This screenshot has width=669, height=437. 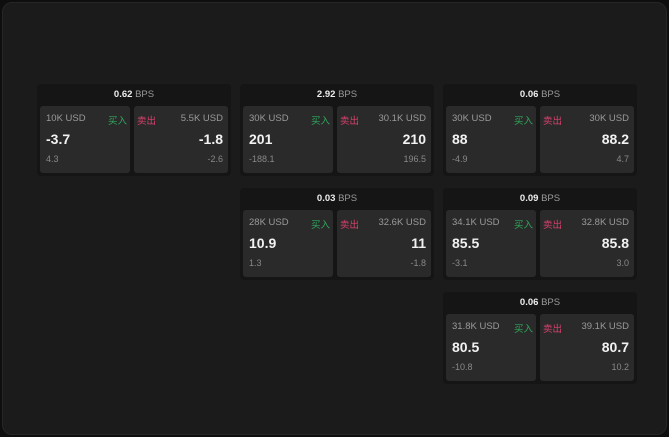 I want to click on ask-change: 4.7, so click(x=622, y=159).